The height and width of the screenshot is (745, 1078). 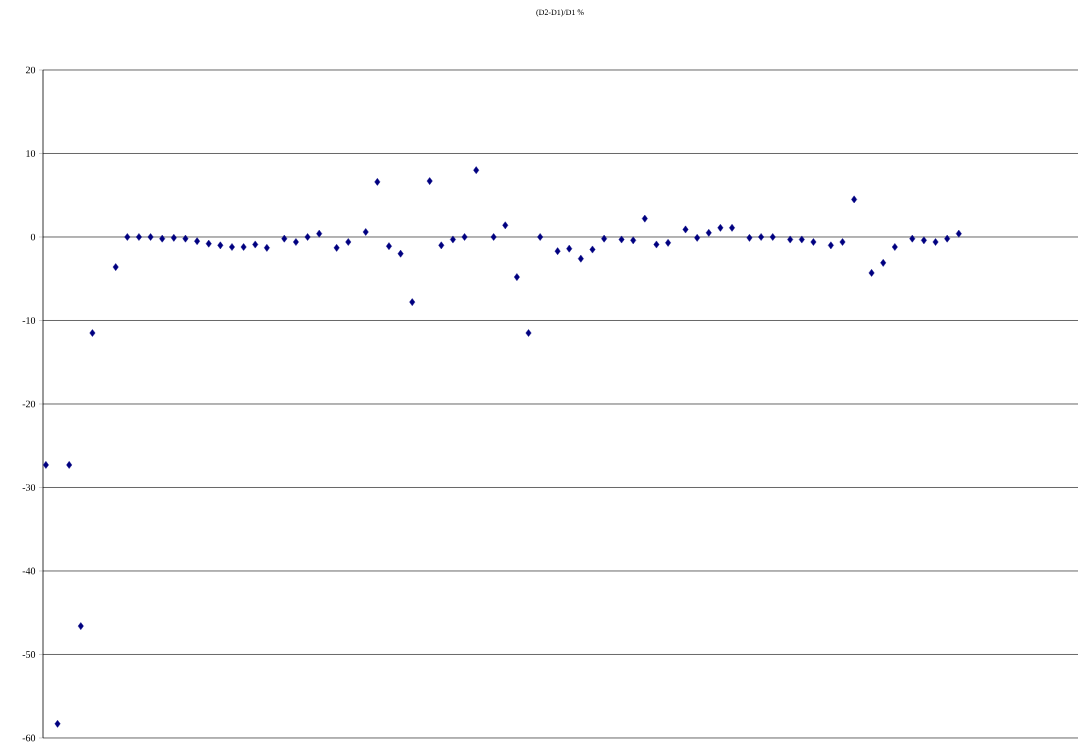 I want to click on y-tick-label: -60, so click(x=29, y=738).